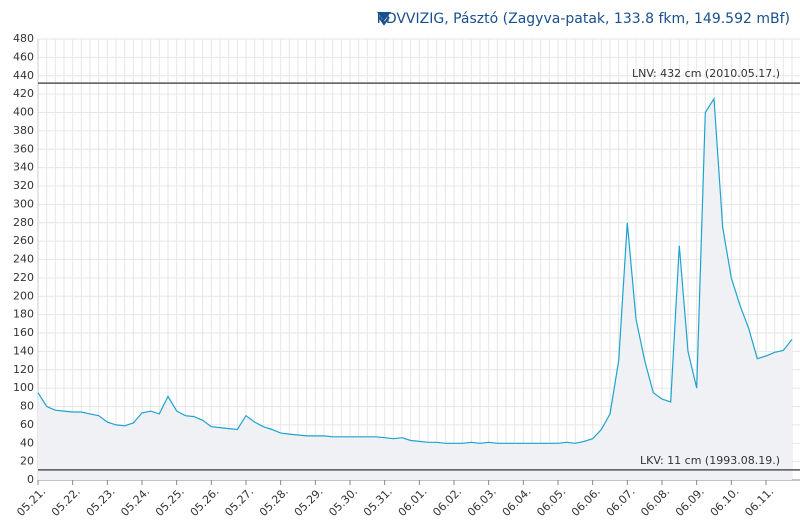  What do you see at coordinates (23, 203) in the screenshot?
I see `y-tick-label: 300` at bounding box center [23, 203].